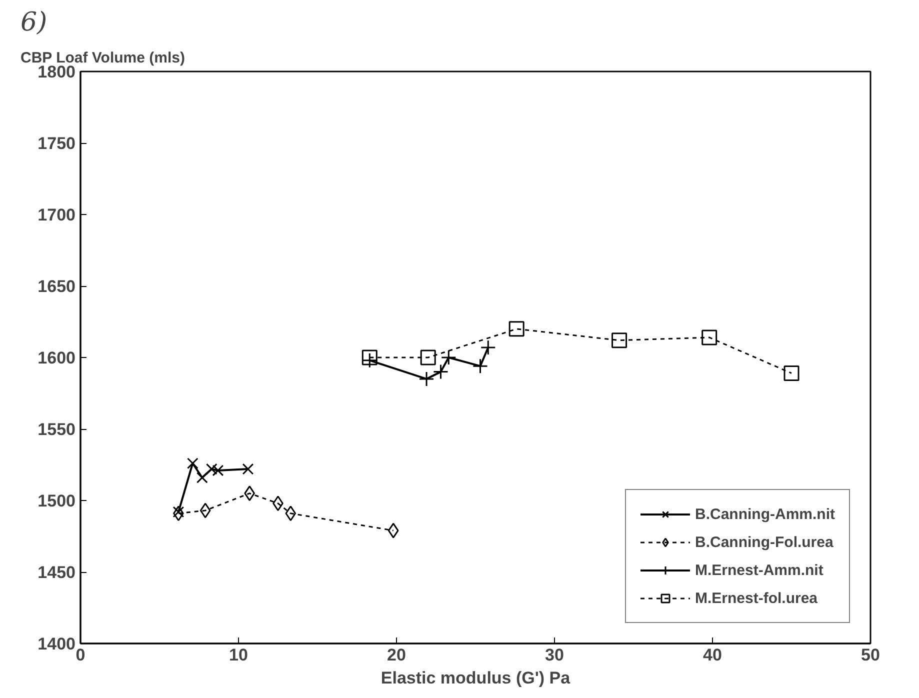 Image resolution: width=919 pixels, height=698 pixels. Describe the element at coordinates (712, 655) in the screenshot. I see `x-tick-label: 40` at that location.